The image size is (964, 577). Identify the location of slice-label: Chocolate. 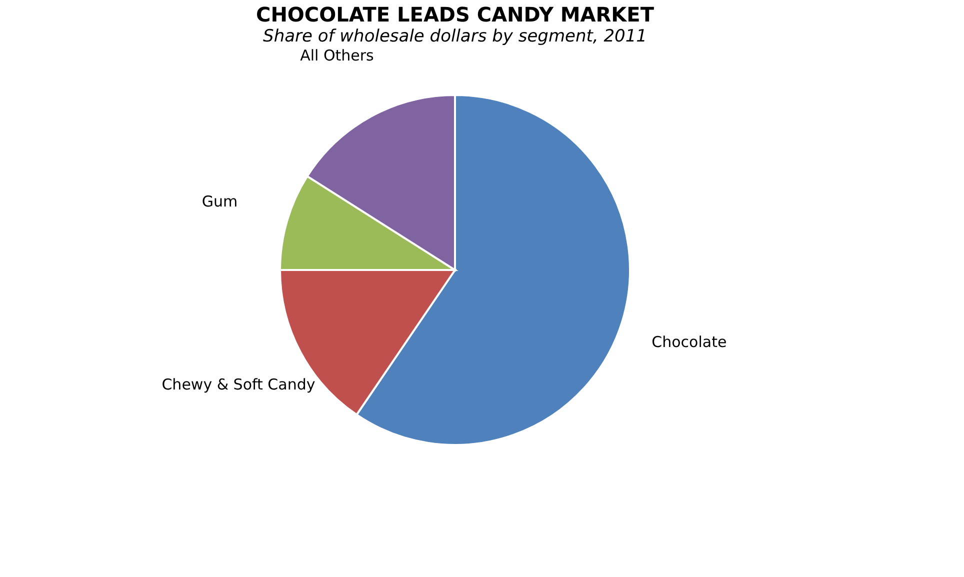
(689, 342).